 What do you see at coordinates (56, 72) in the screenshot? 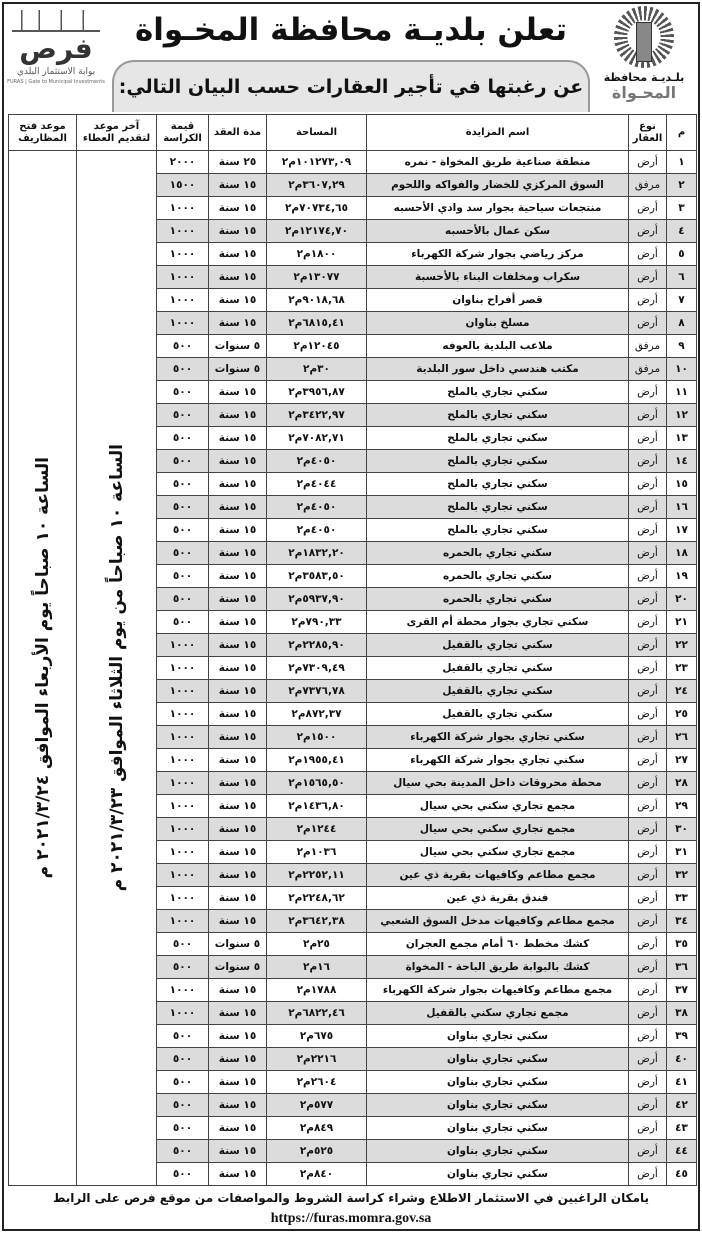
I see `furas-logo-sub: بوابة الاستثمار البلدي` at bounding box center [56, 72].